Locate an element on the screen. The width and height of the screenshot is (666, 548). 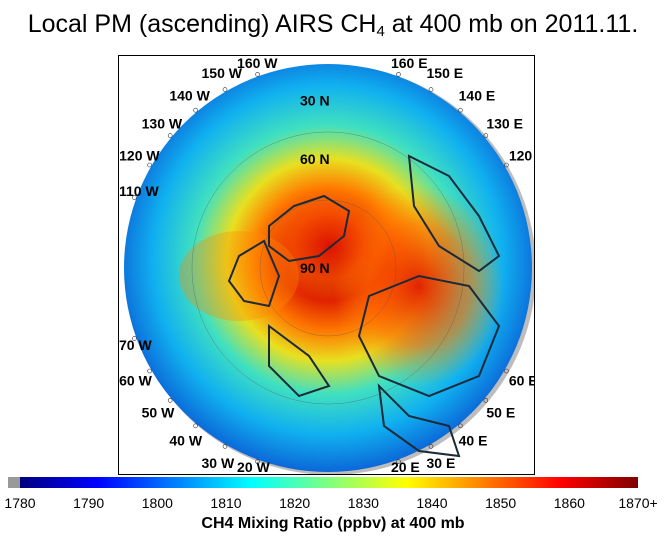
latitude-label: 30 N is located at coordinates (315, 101).